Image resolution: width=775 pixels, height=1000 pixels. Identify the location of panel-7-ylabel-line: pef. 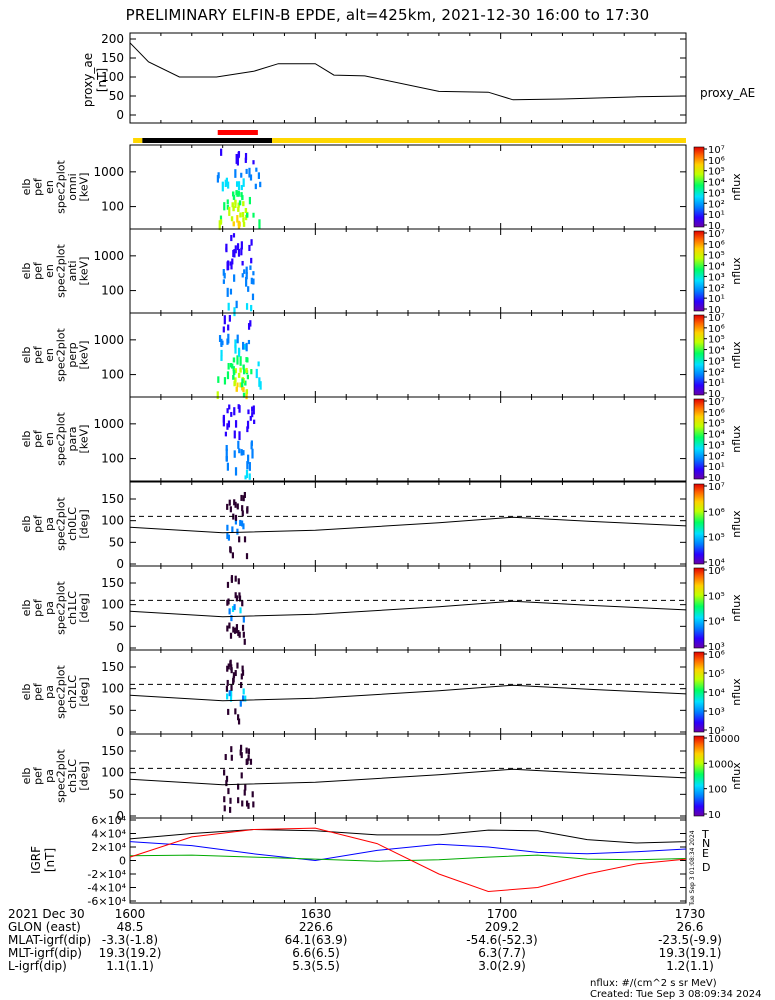
(38, 691).